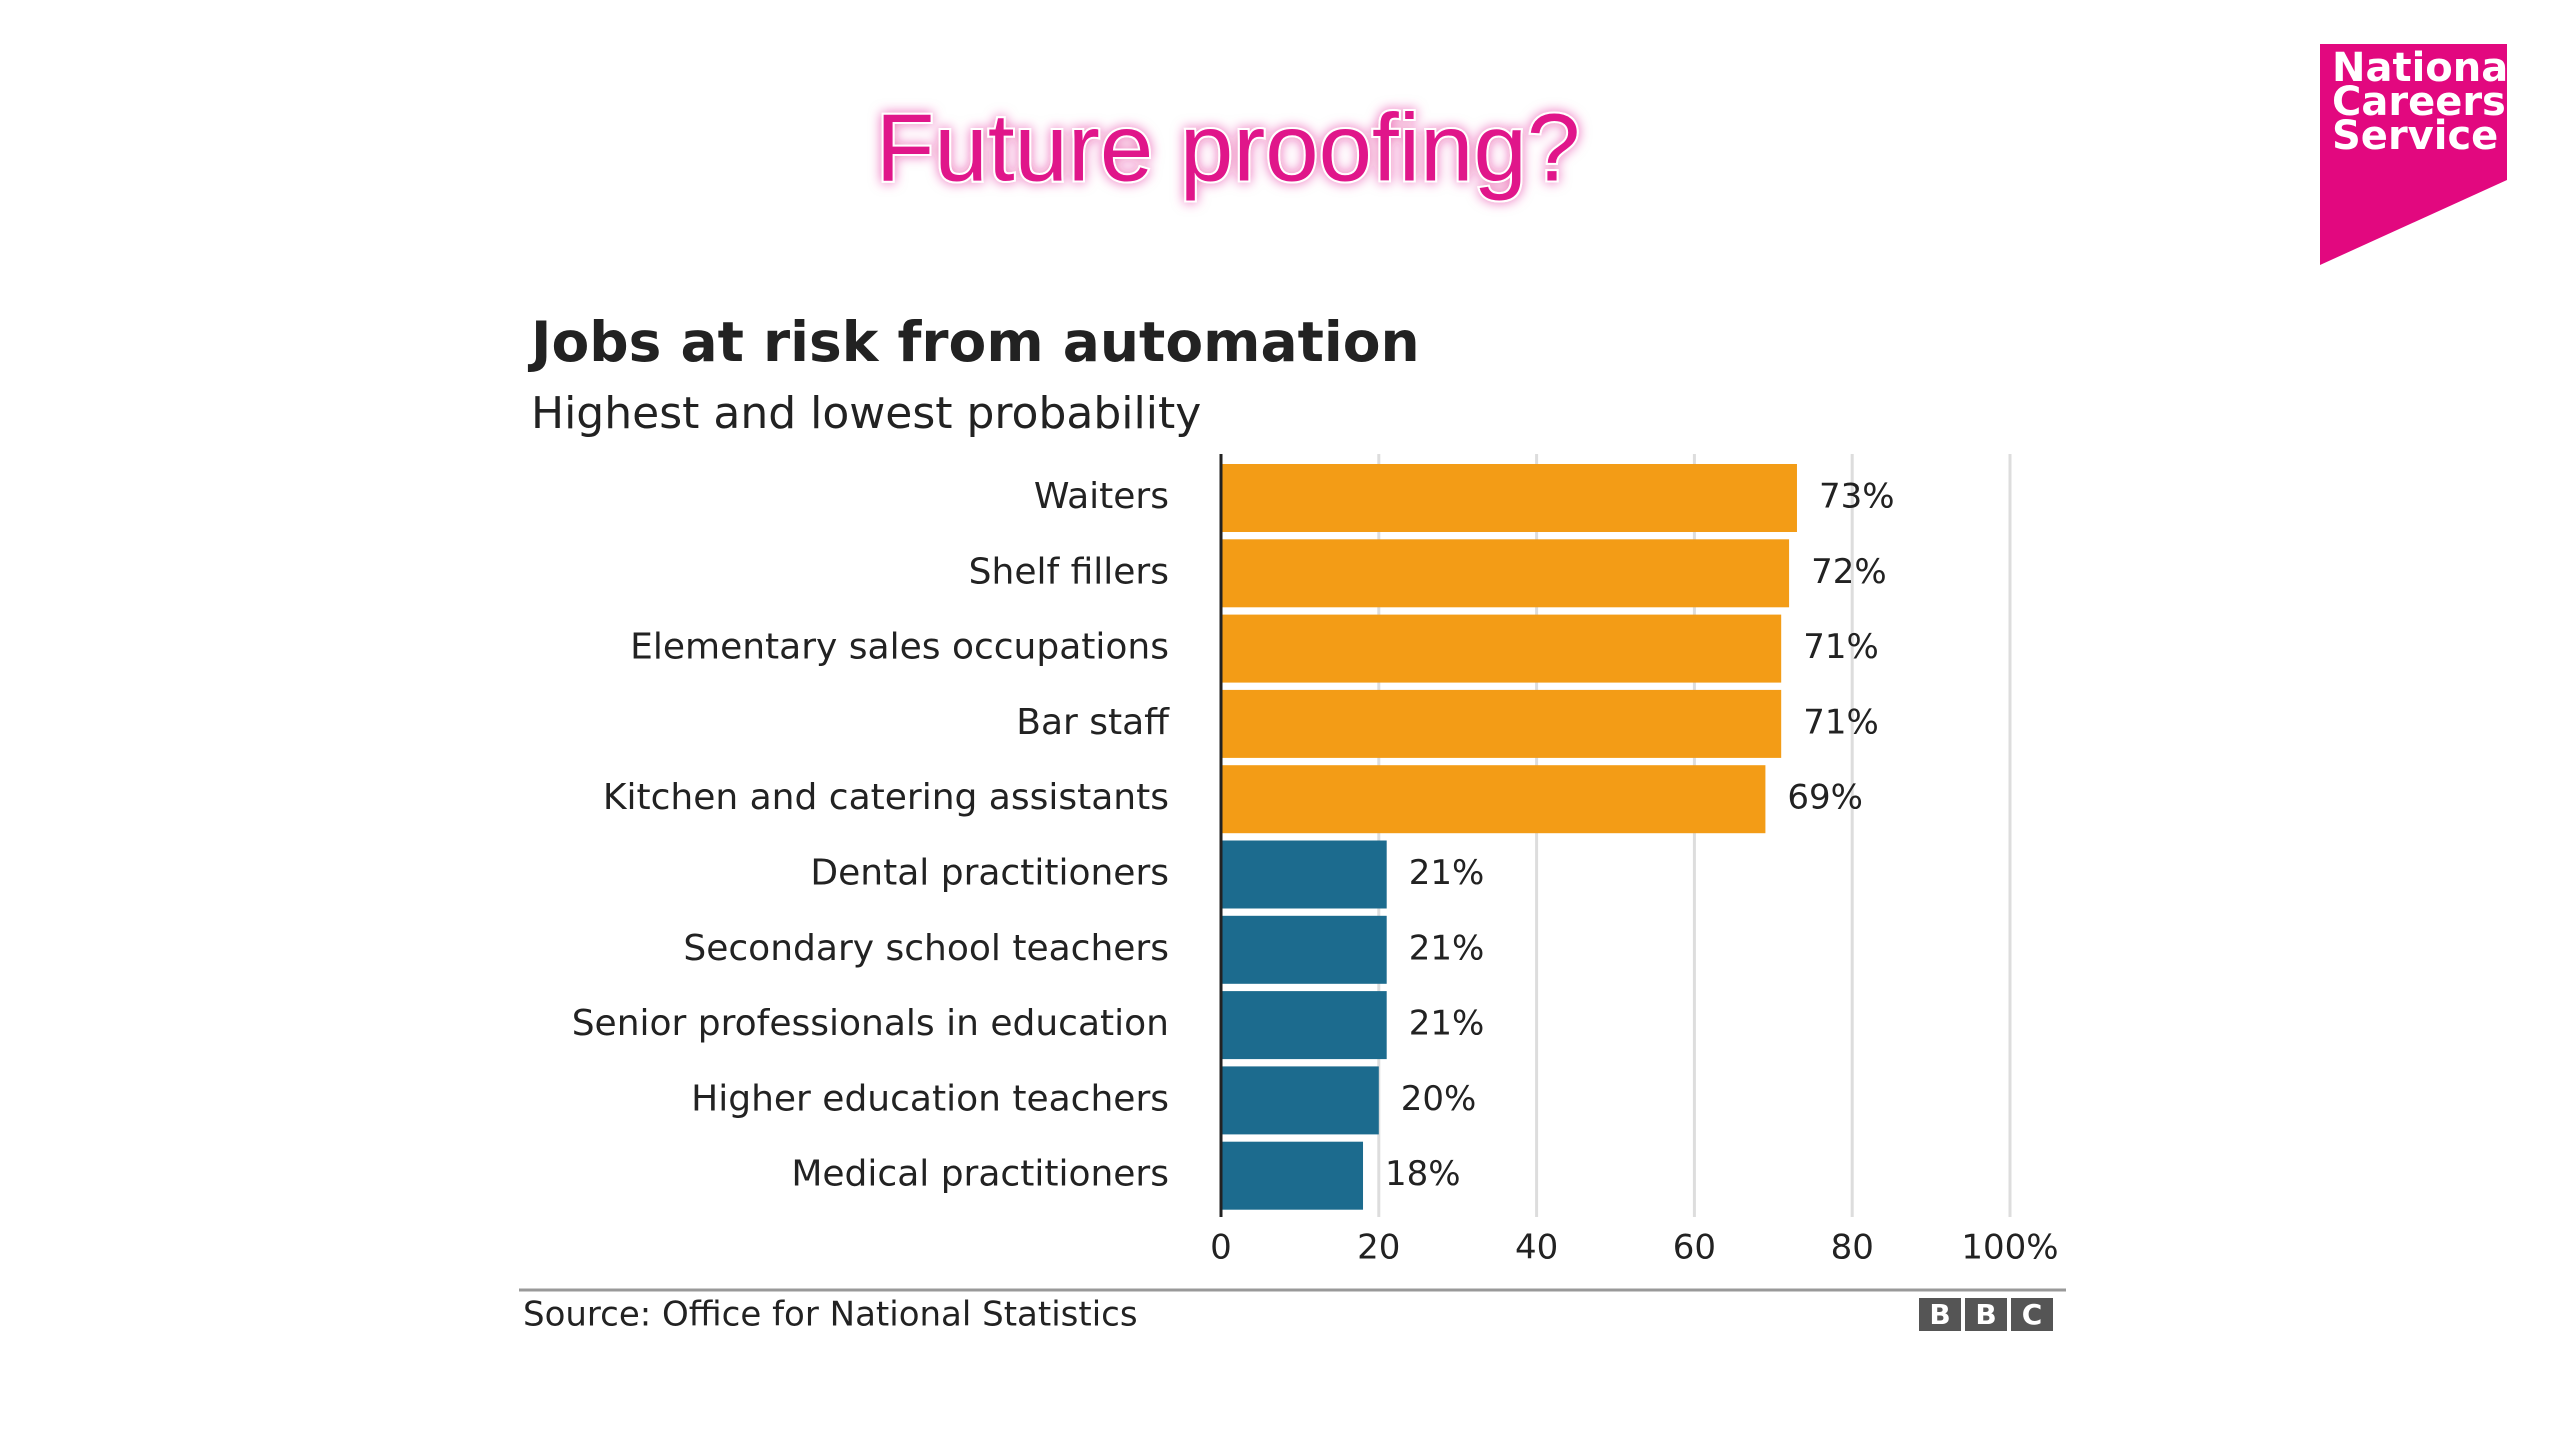 The height and width of the screenshot is (1440, 2560). What do you see at coordinates (1852, 1248) in the screenshot?
I see `x-tick-label: 80` at bounding box center [1852, 1248].